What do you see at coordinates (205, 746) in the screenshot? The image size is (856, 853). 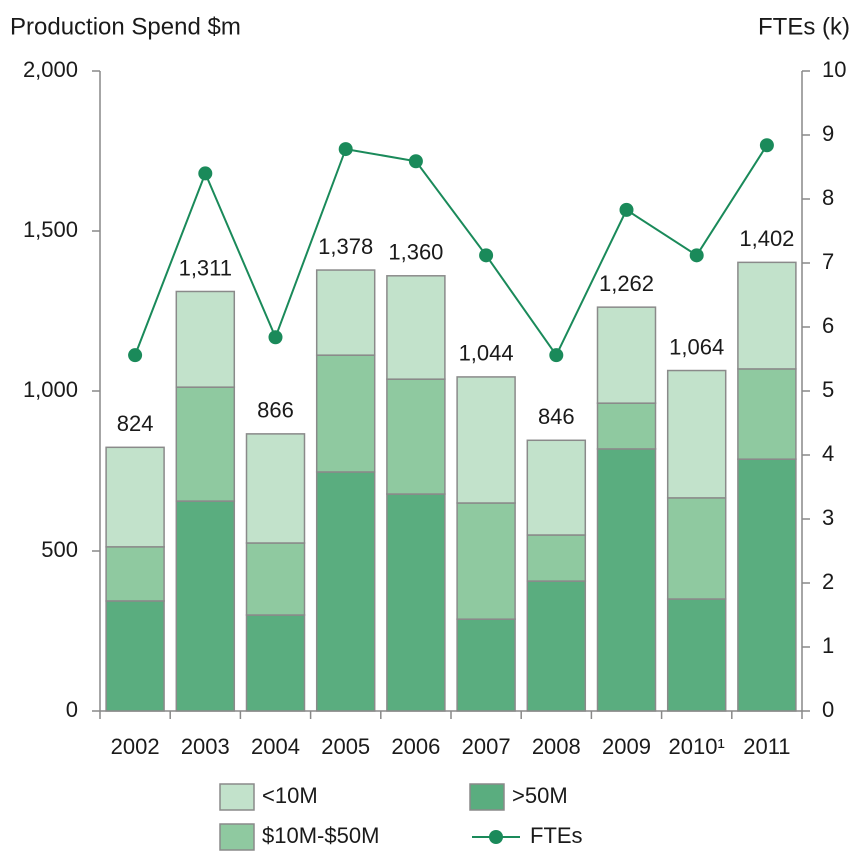 I see `x-tick-label: 2003` at bounding box center [205, 746].